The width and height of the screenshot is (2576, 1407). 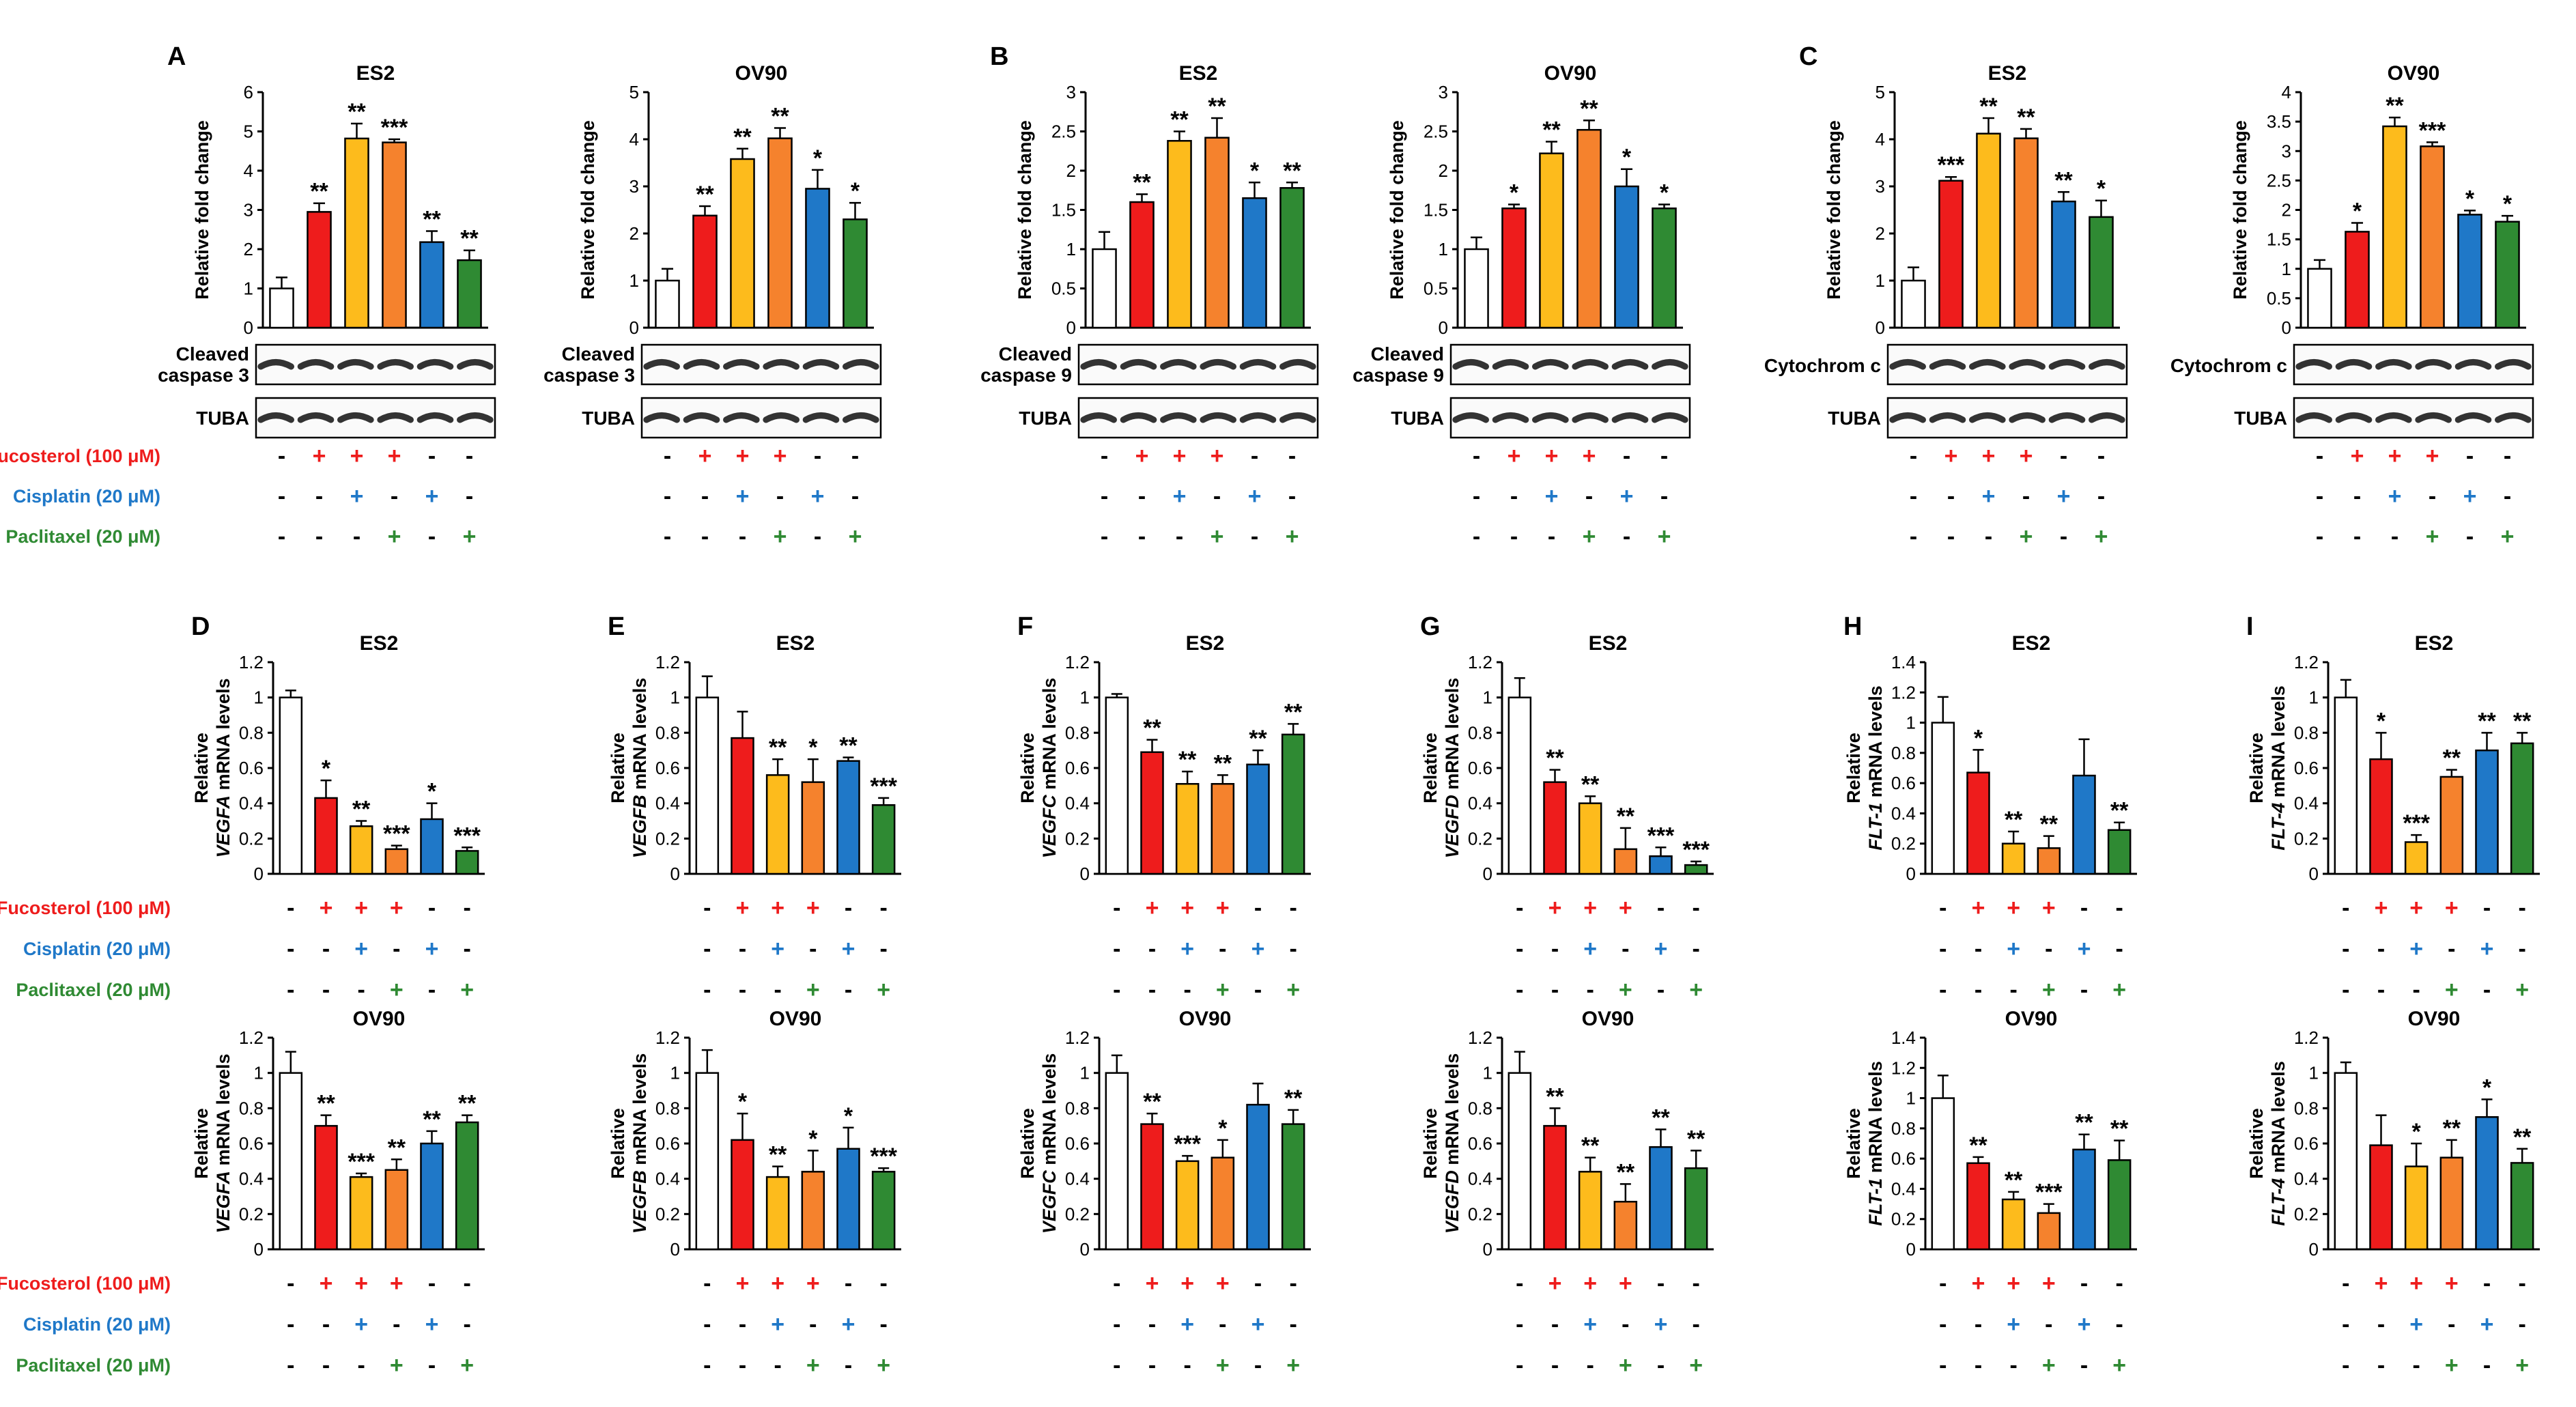 What do you see at coordinates (761, 418) in the screenshot?
I see `blot-frame` at bounding box center [761, 418].